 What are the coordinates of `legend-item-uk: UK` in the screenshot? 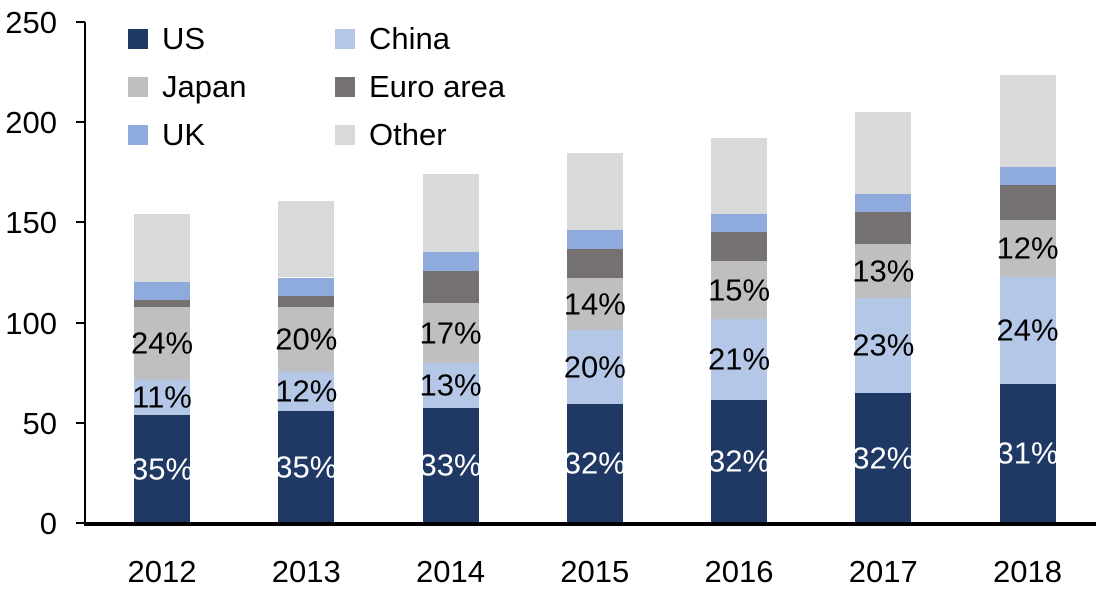 It's located at (166, 134).